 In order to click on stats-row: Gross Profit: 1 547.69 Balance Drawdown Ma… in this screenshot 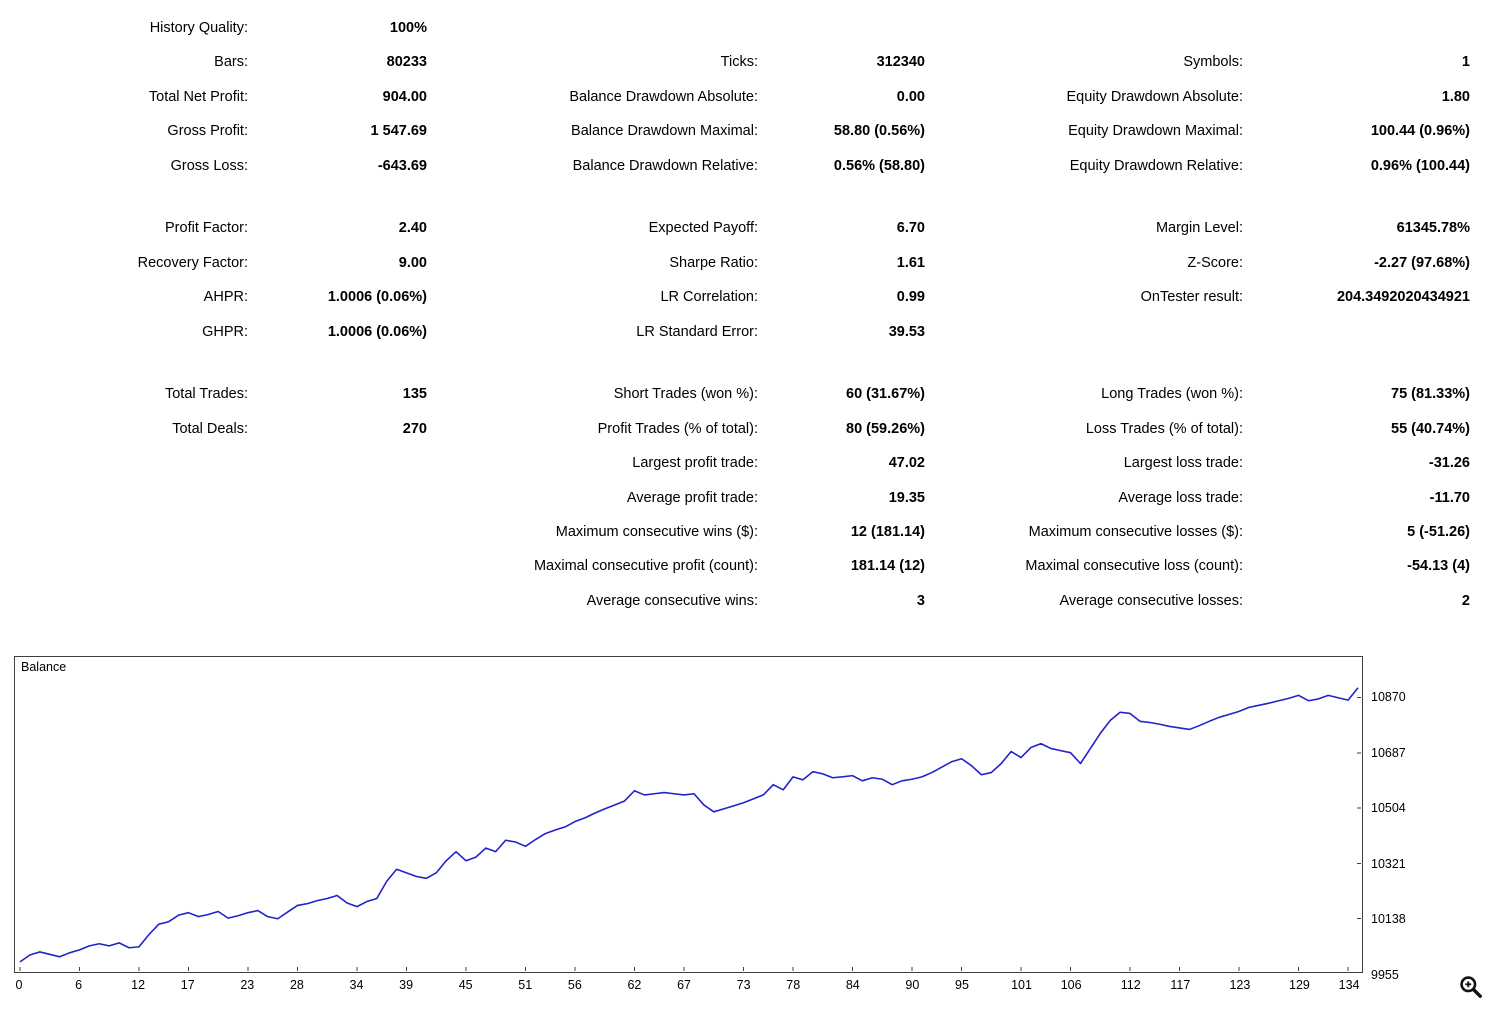, I will do `click(750, 131)`.